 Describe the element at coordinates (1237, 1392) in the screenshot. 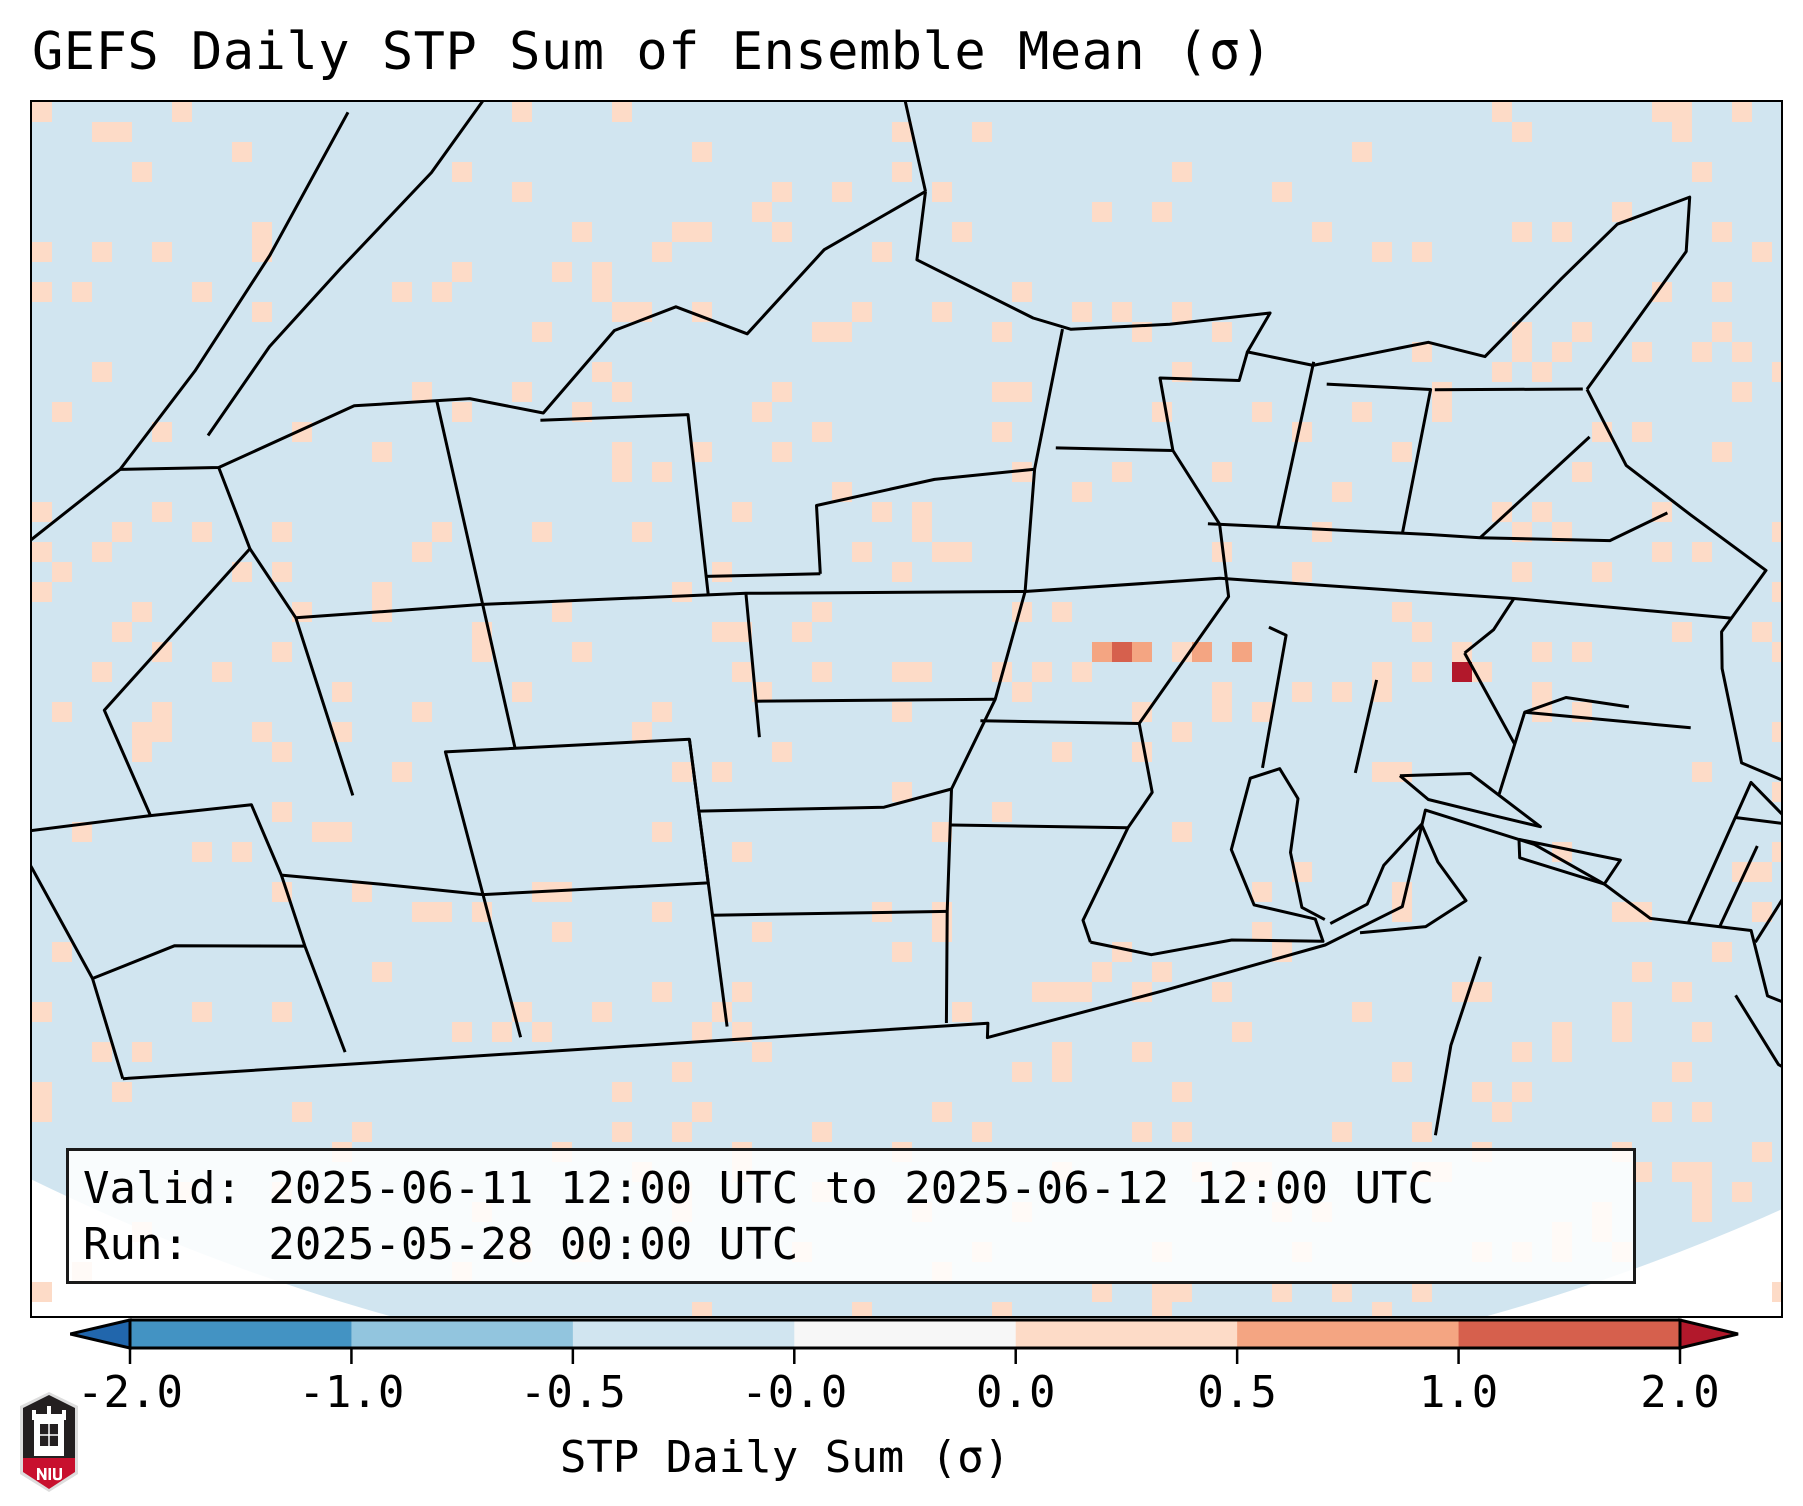

I see `colorbar-tick-label: 0.5` at that location.